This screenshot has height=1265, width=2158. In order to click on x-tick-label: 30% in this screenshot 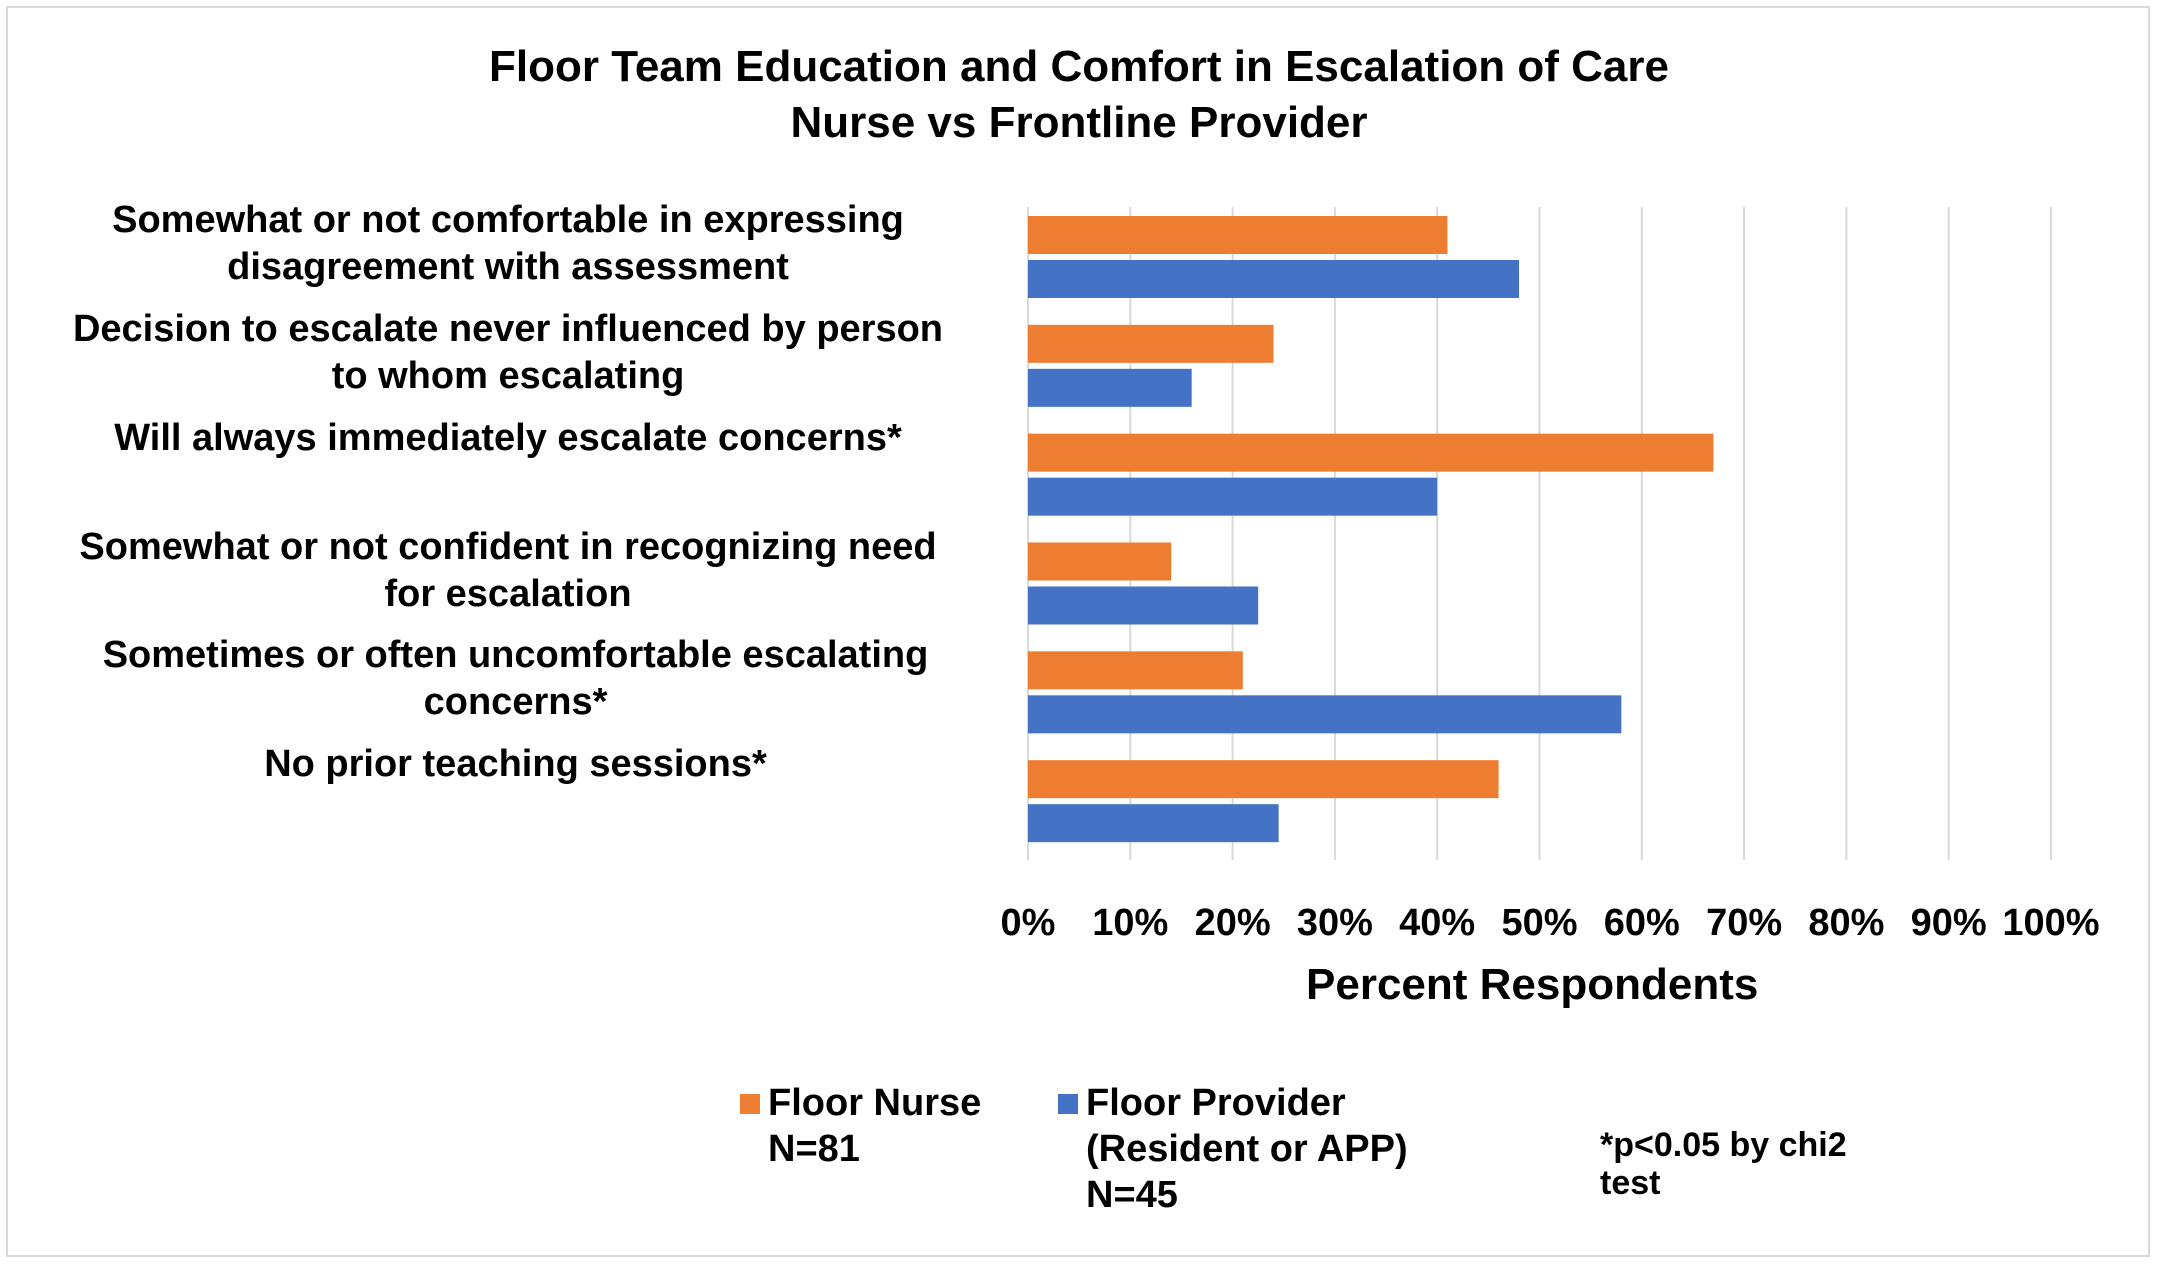, I will do `click(1335, 923)`.